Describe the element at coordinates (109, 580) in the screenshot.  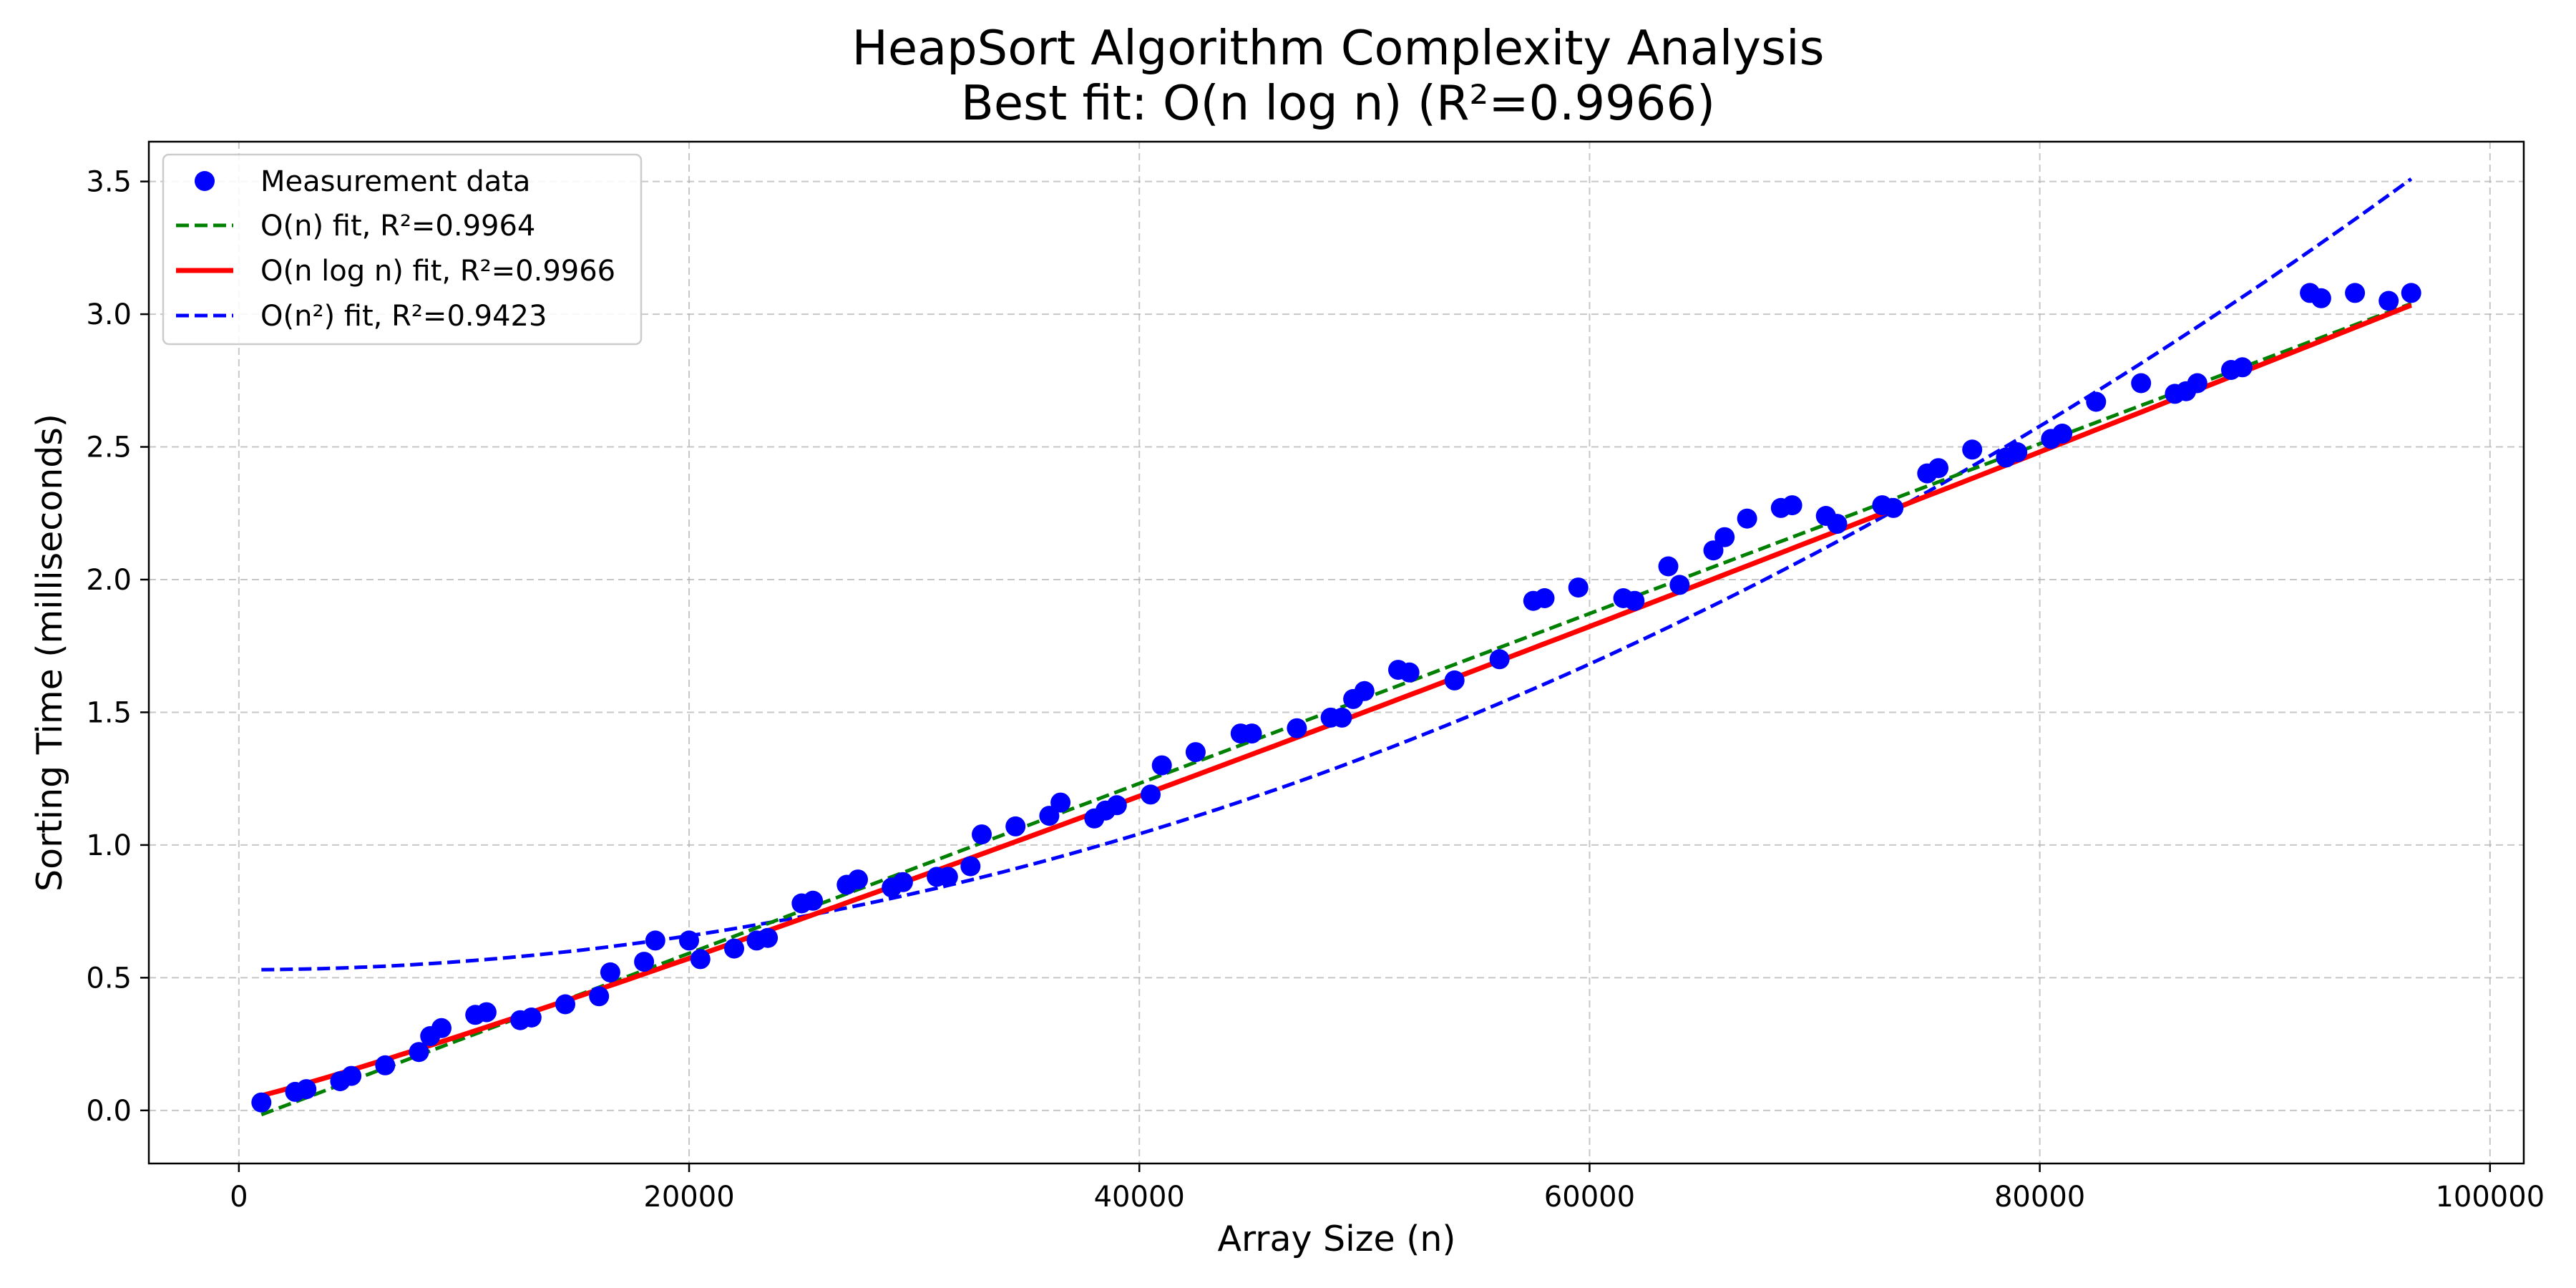
I see `y-tick-label: 2.0` at that location.